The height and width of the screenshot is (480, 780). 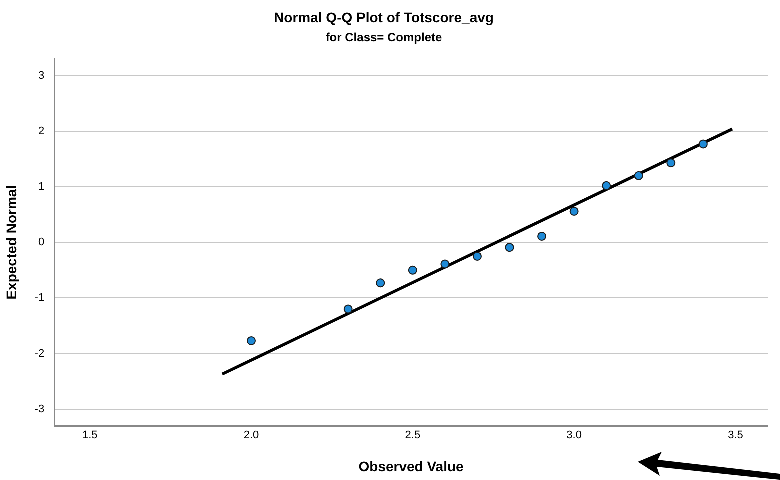 I want to click on y-tick-label: 3, so click(x=41, y=76).